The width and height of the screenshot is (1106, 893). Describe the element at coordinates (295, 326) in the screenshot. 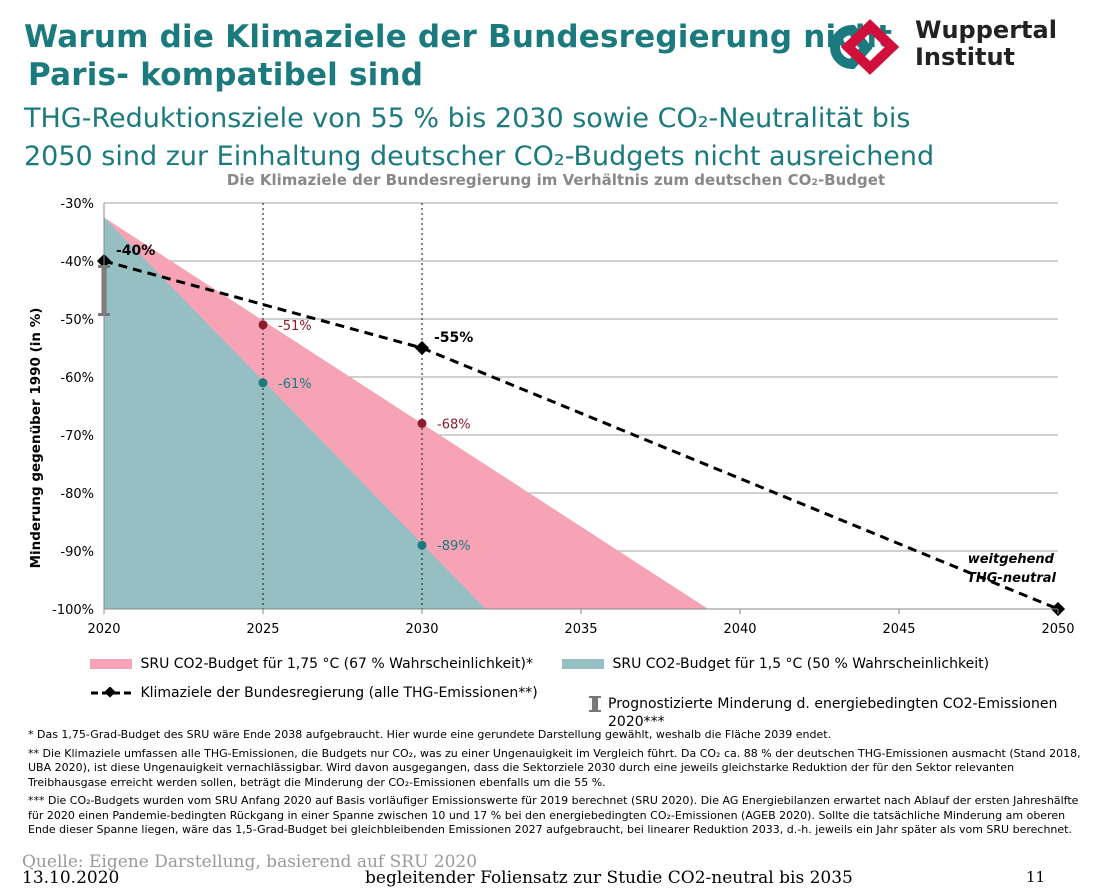

I see `budget-label: -51%` at that location.